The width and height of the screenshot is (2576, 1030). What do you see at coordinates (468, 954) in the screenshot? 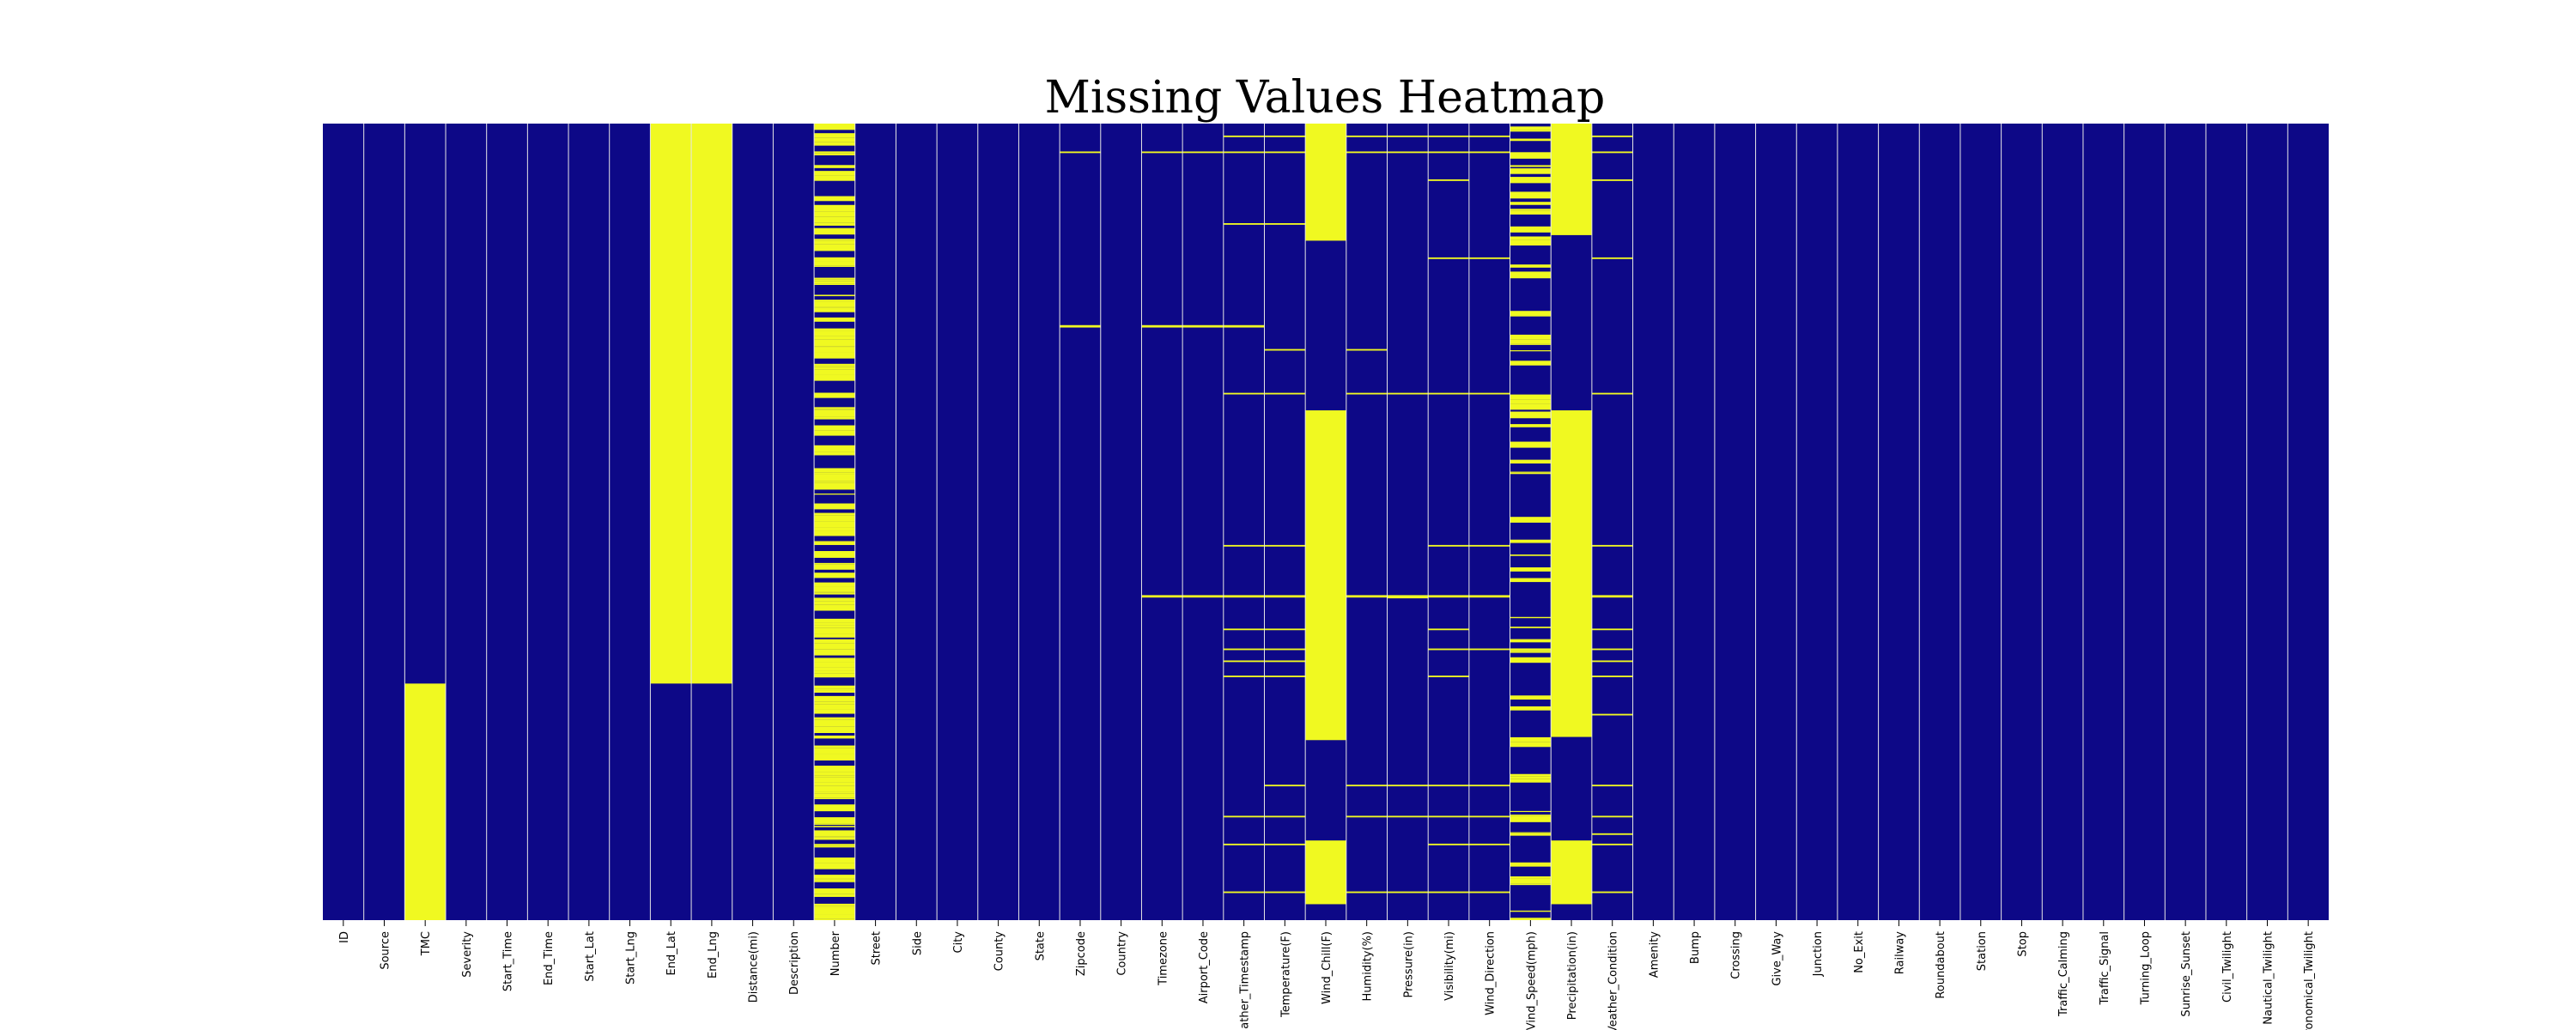
I see `x-tick-label: Severity` at bounding box center [468, 954].